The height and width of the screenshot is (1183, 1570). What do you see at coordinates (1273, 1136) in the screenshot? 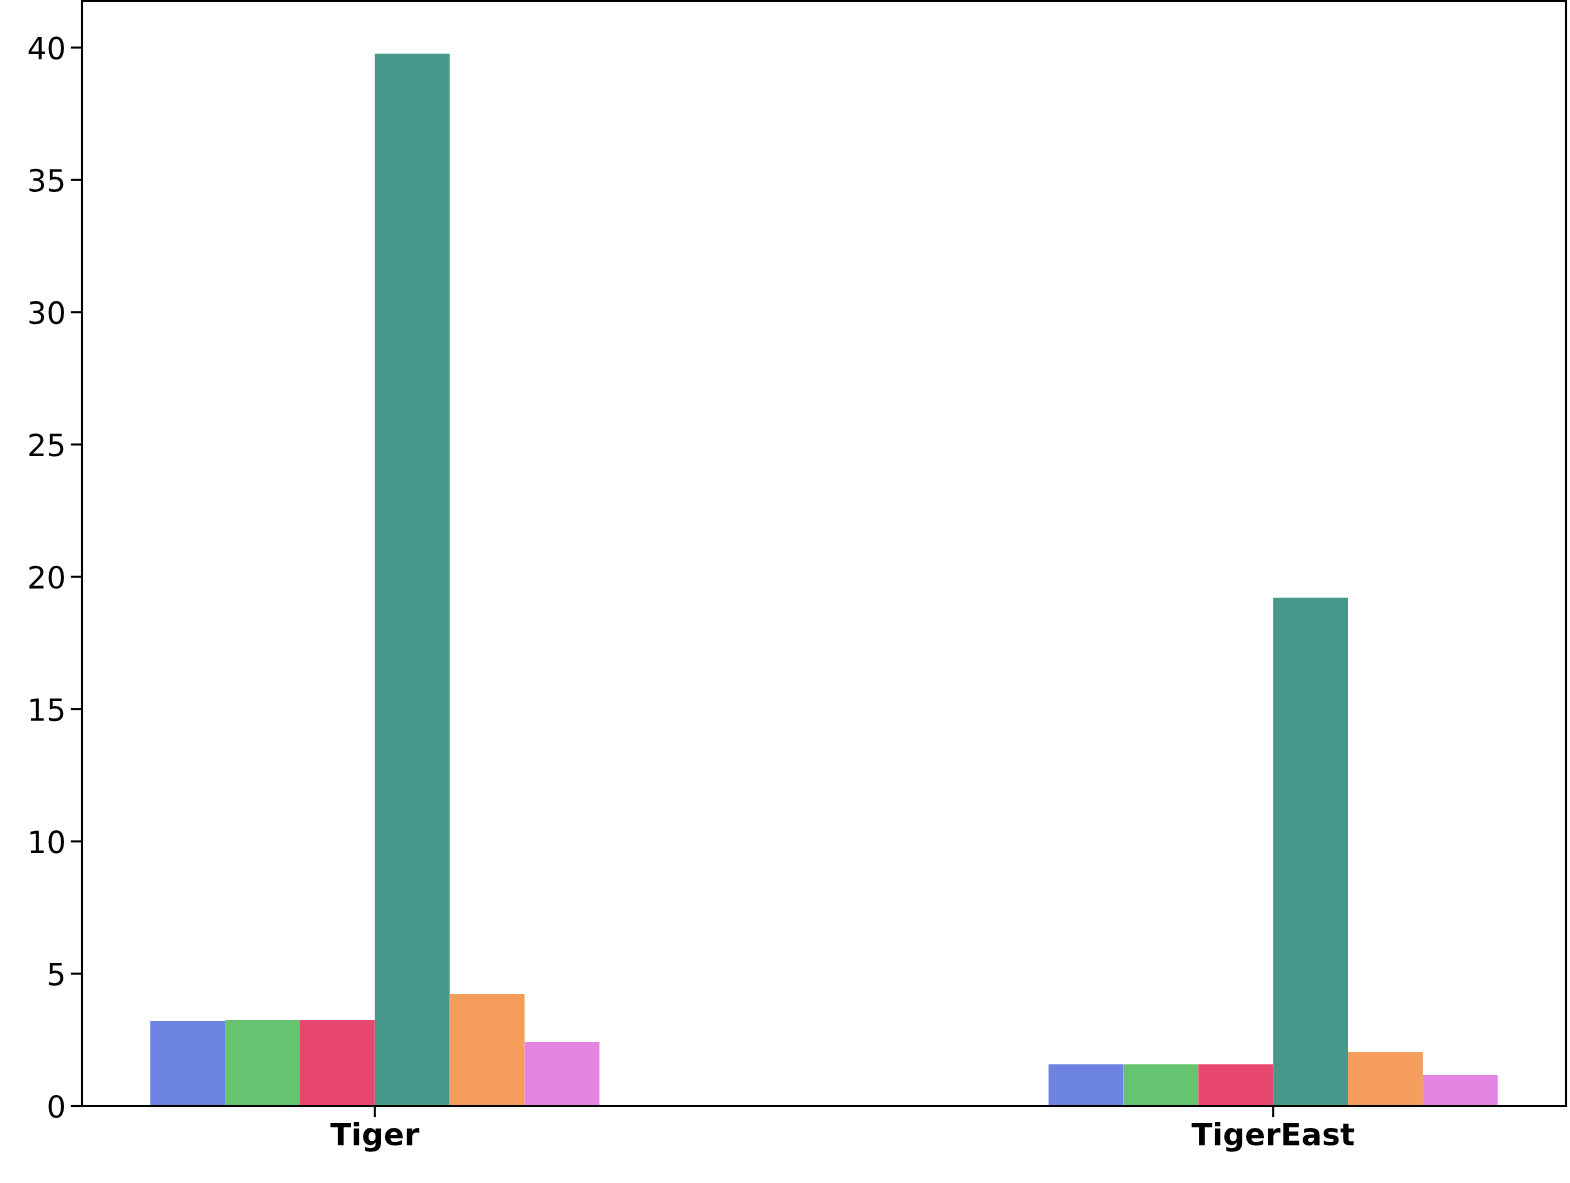
I see `x-tick-label: TigerEast` at bounding box center [1273, 1136].